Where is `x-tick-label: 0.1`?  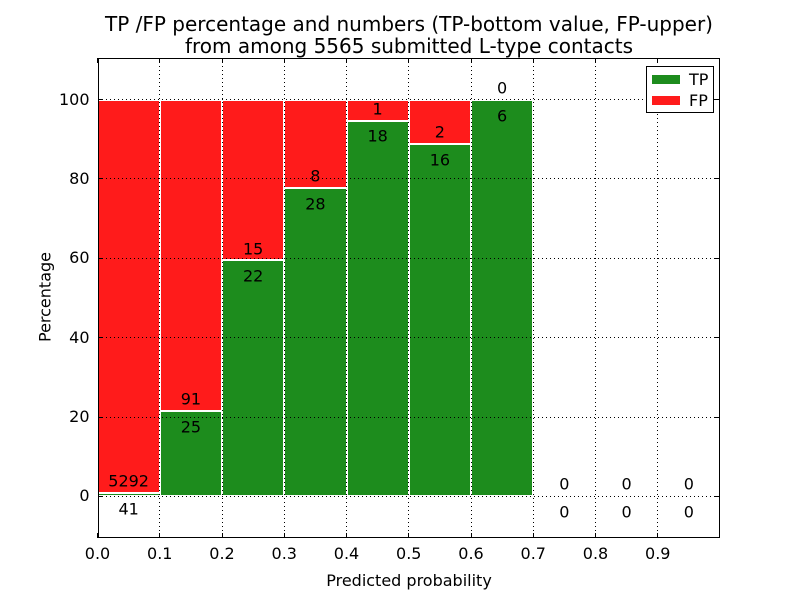
x-tick-label: 0.1 is located at coordinates (160, 553).